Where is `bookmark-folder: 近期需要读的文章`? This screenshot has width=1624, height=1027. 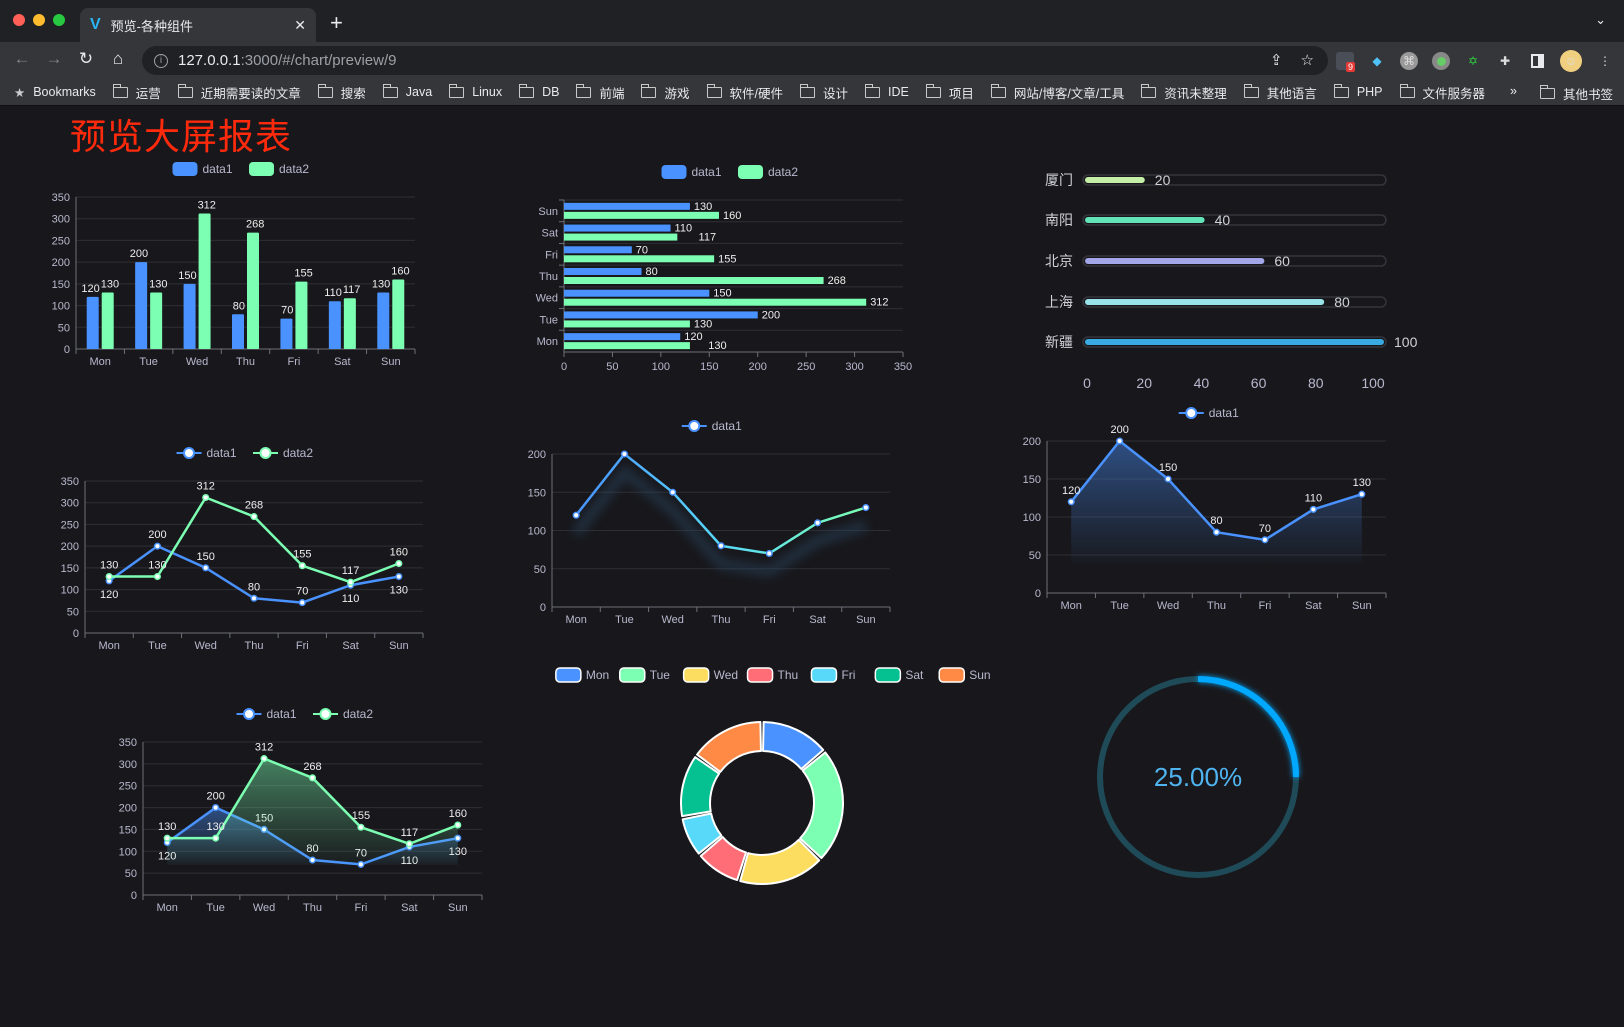
bookmark-folder: 近期需要读的文章 is located at coordinates (239, 92).